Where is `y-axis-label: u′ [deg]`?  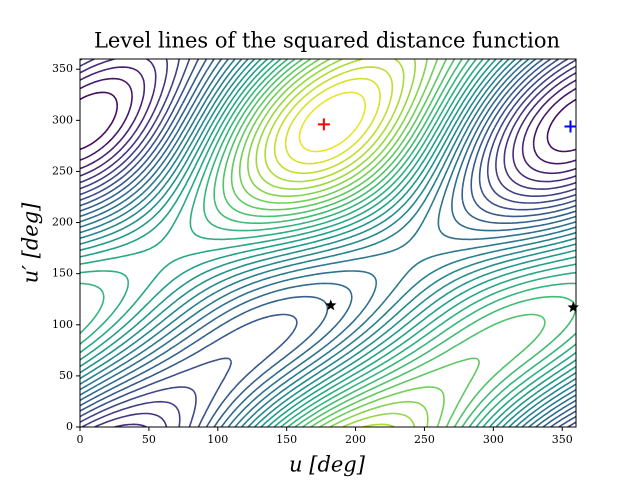 y-axis-label: u′ [deg] is located at coordinates (31, 242).